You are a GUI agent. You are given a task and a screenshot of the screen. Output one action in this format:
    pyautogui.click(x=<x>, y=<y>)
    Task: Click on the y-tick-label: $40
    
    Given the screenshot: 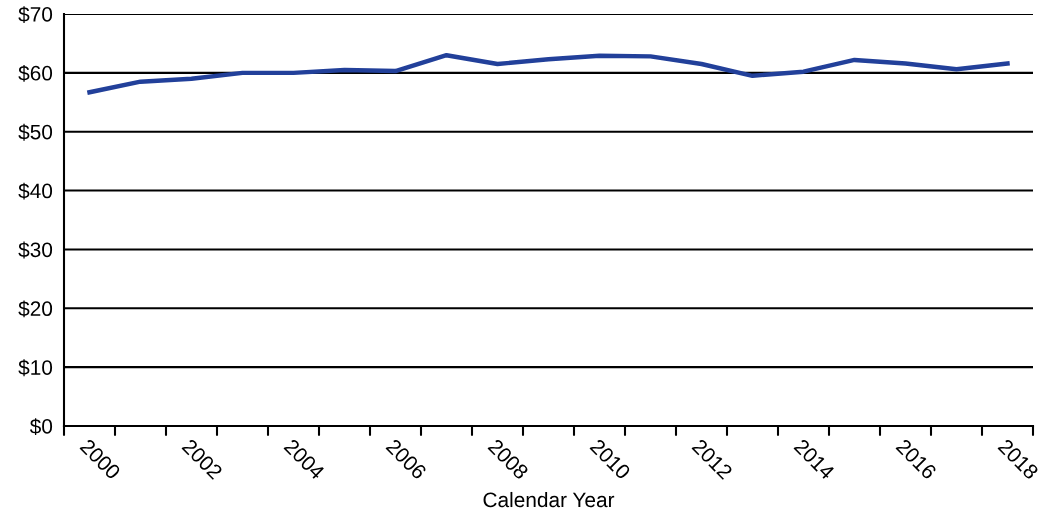 What is the action you would take?
    pyautogui.click(x=35, y=191)
    